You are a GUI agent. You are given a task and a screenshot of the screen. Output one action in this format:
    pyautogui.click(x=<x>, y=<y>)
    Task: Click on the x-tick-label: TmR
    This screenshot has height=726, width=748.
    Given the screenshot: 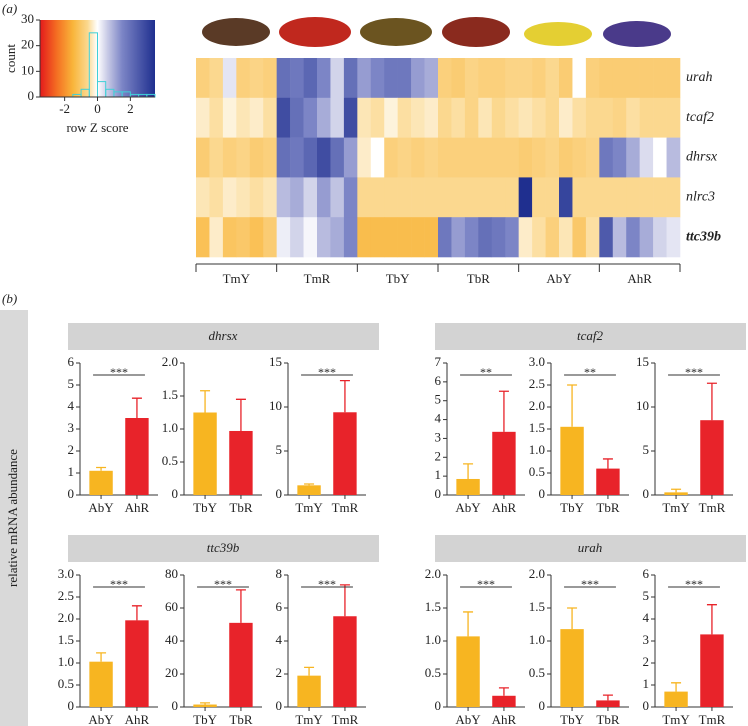 What is the action you would take?
    pyautogui.click(x=345, y=507)
    